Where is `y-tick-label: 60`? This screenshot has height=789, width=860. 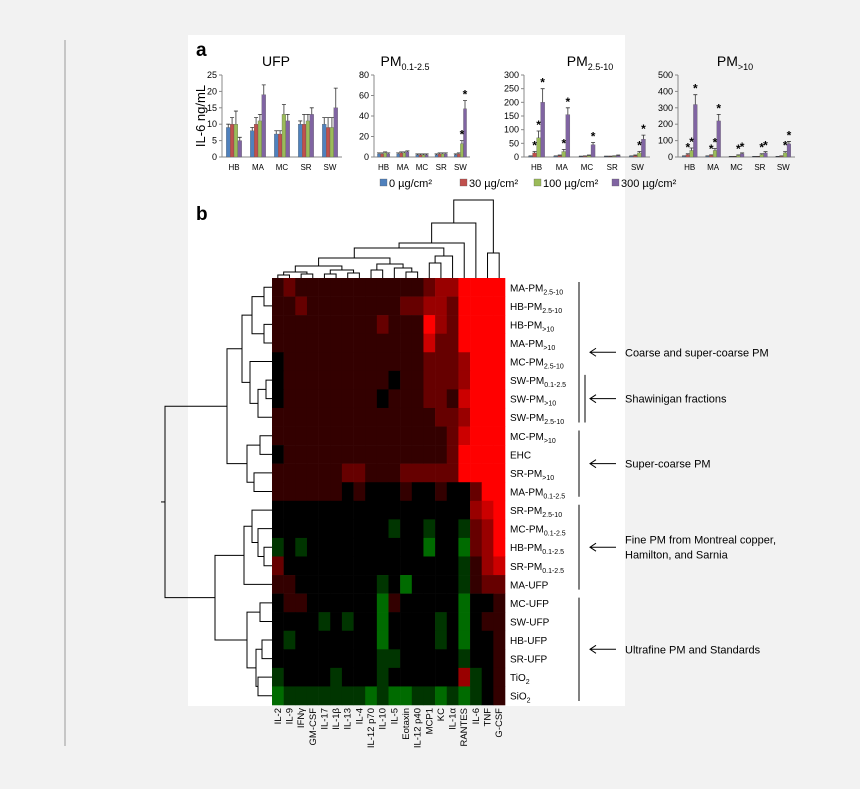 y-tick-label: 60 is located at coordinates (364, 96).